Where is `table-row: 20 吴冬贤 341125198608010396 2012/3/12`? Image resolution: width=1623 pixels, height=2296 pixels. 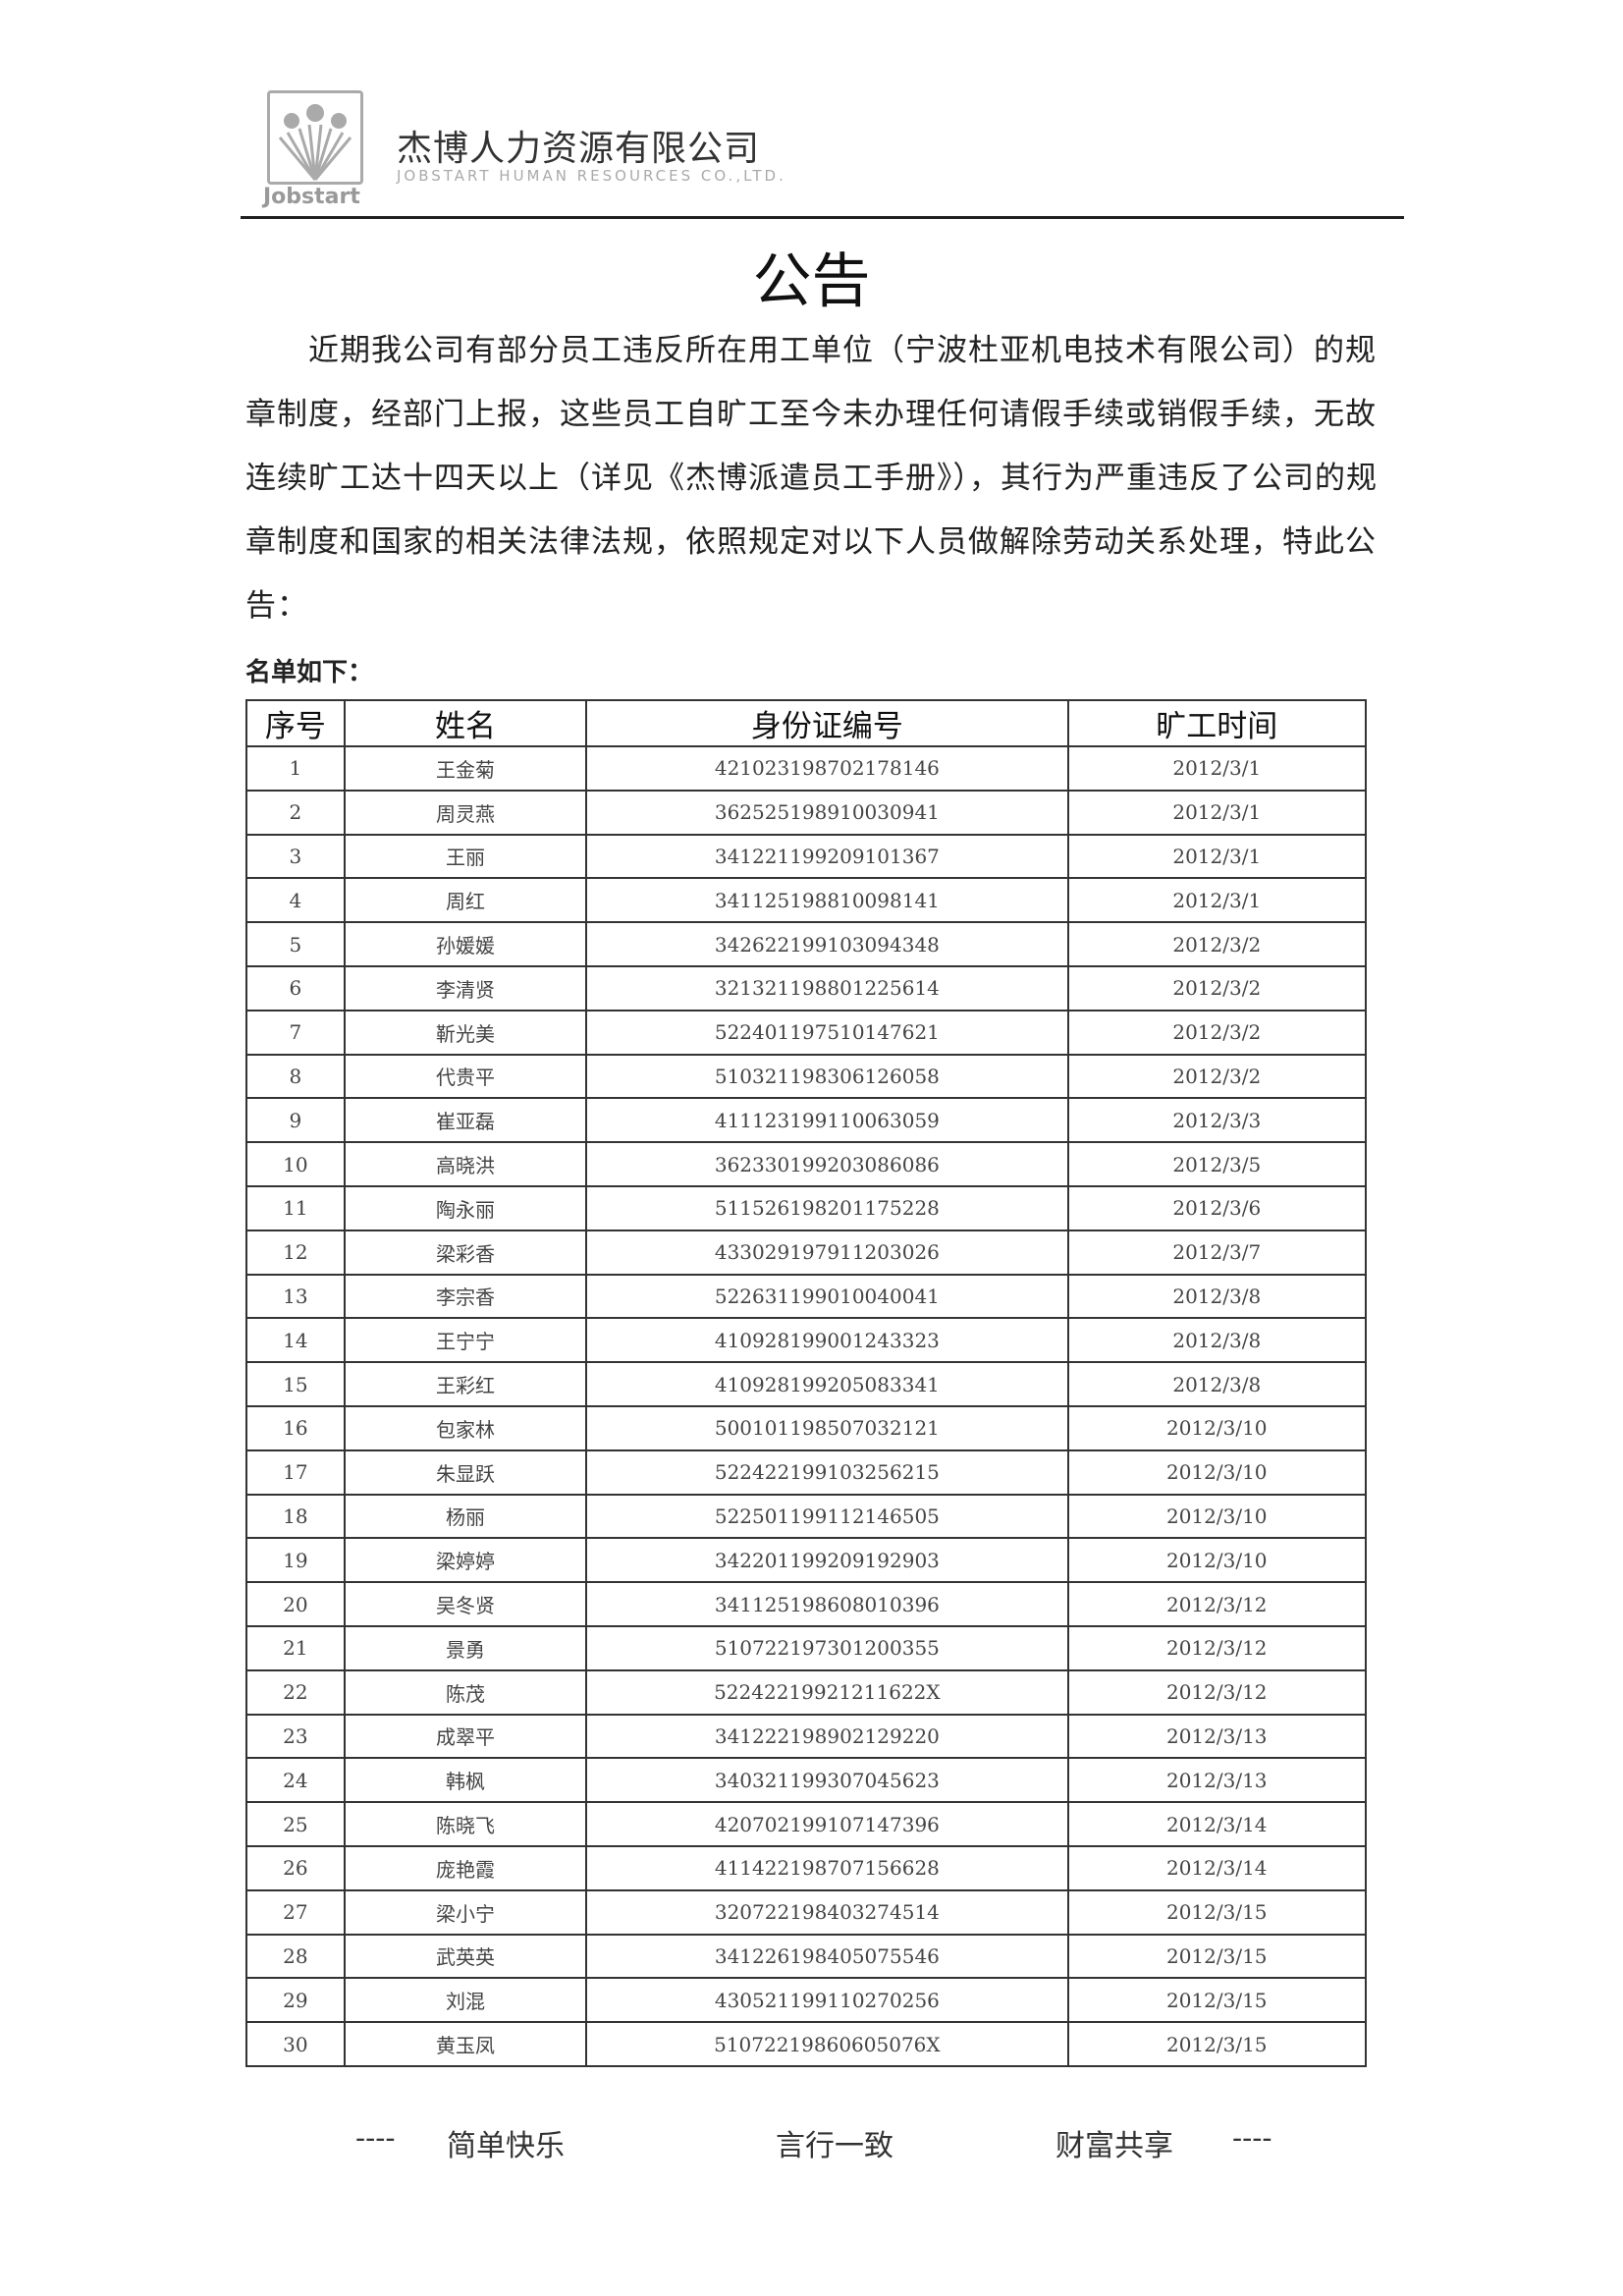 table-row: 20 吴冬贤 341125198608010396 2012/3/12 is located at coordinates (806, 1604).